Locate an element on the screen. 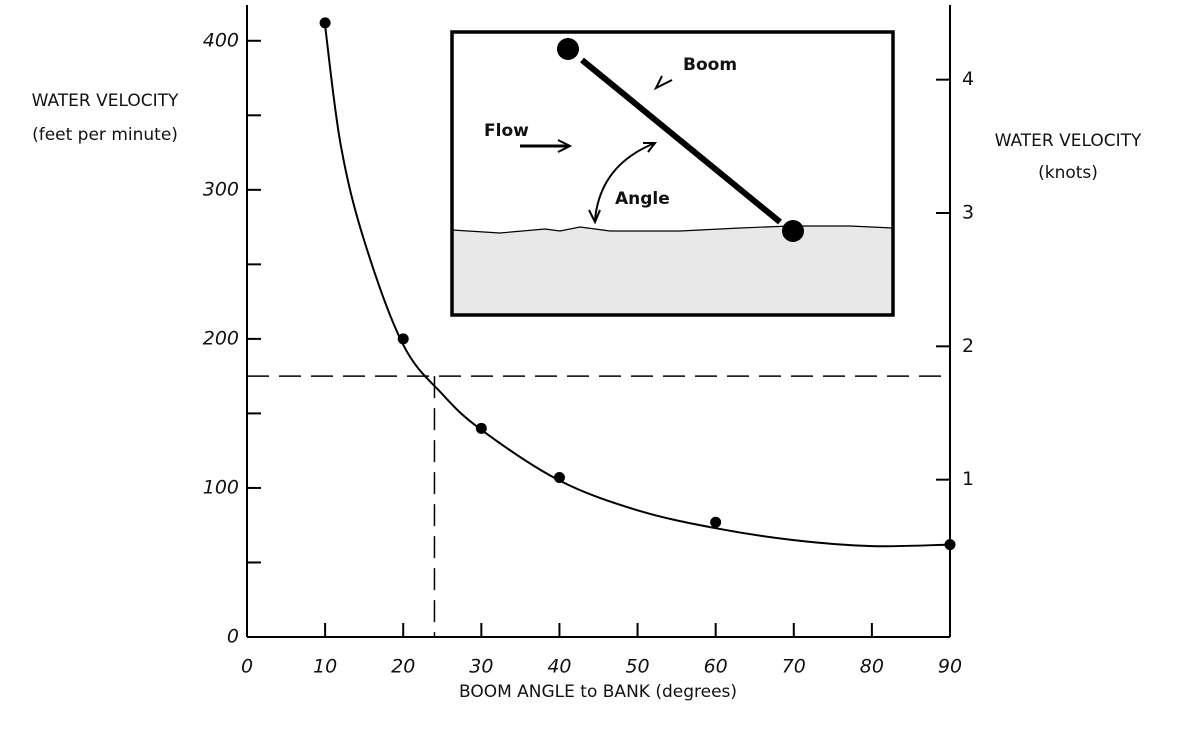  inset-frame is located at coordinates (672, 173).